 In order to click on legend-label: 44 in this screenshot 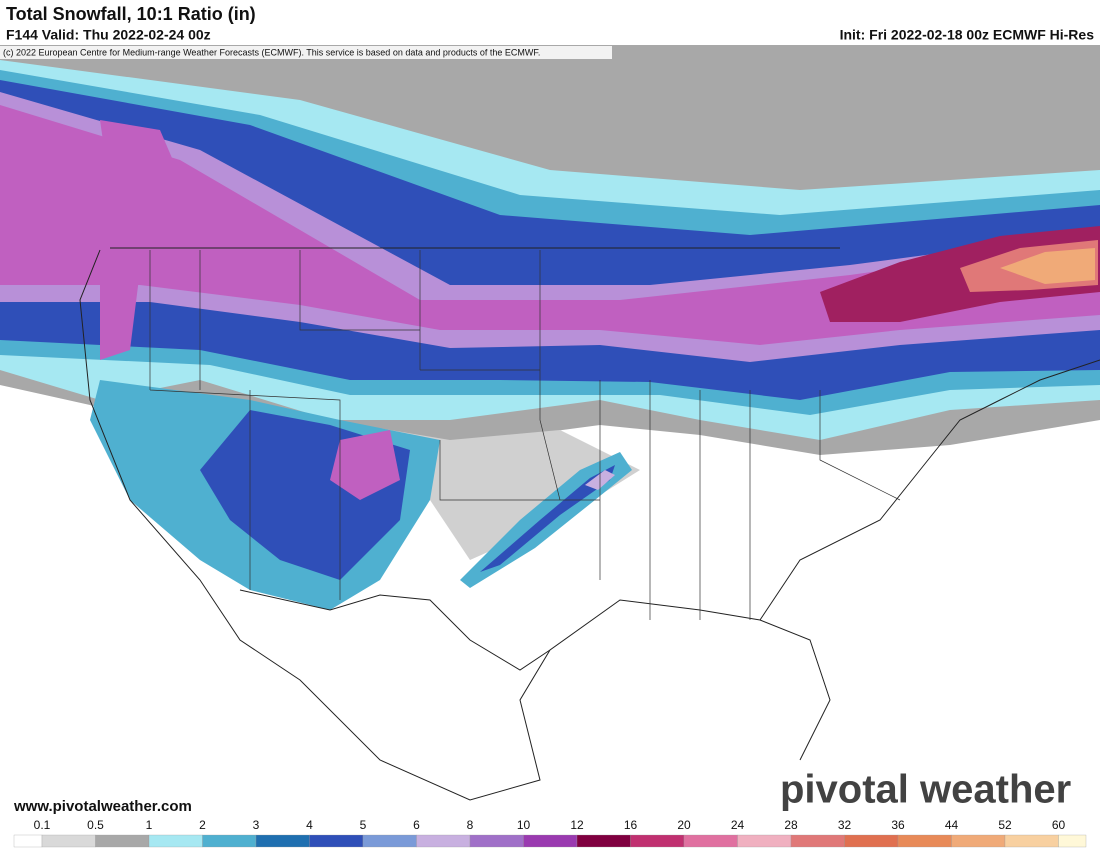, I will do `click(952, 825)`.